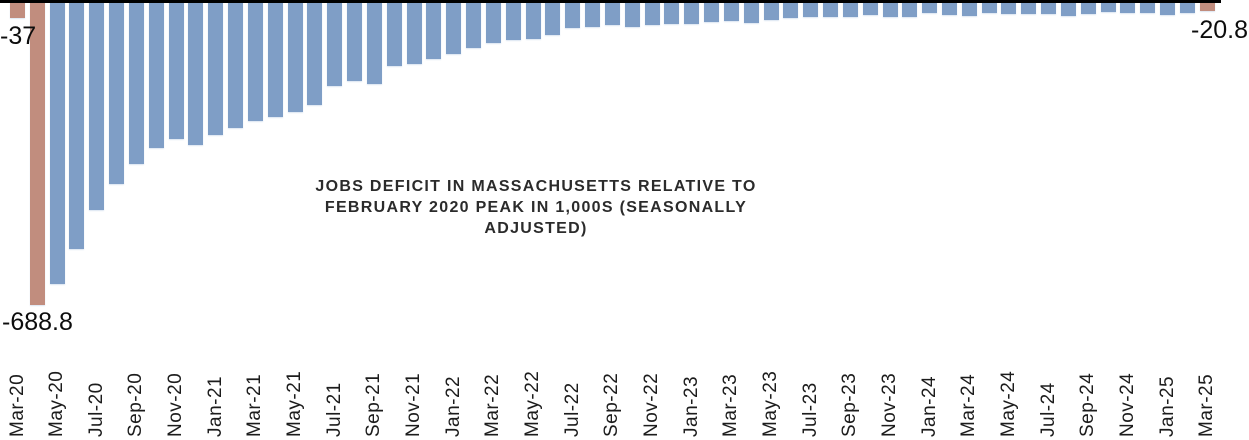 This screenshot has width=1249, height=440. Describe the element at coordinates (175, 404) in the screenshot. I see `x-tick-Nov-20: Nov-20` at that location.